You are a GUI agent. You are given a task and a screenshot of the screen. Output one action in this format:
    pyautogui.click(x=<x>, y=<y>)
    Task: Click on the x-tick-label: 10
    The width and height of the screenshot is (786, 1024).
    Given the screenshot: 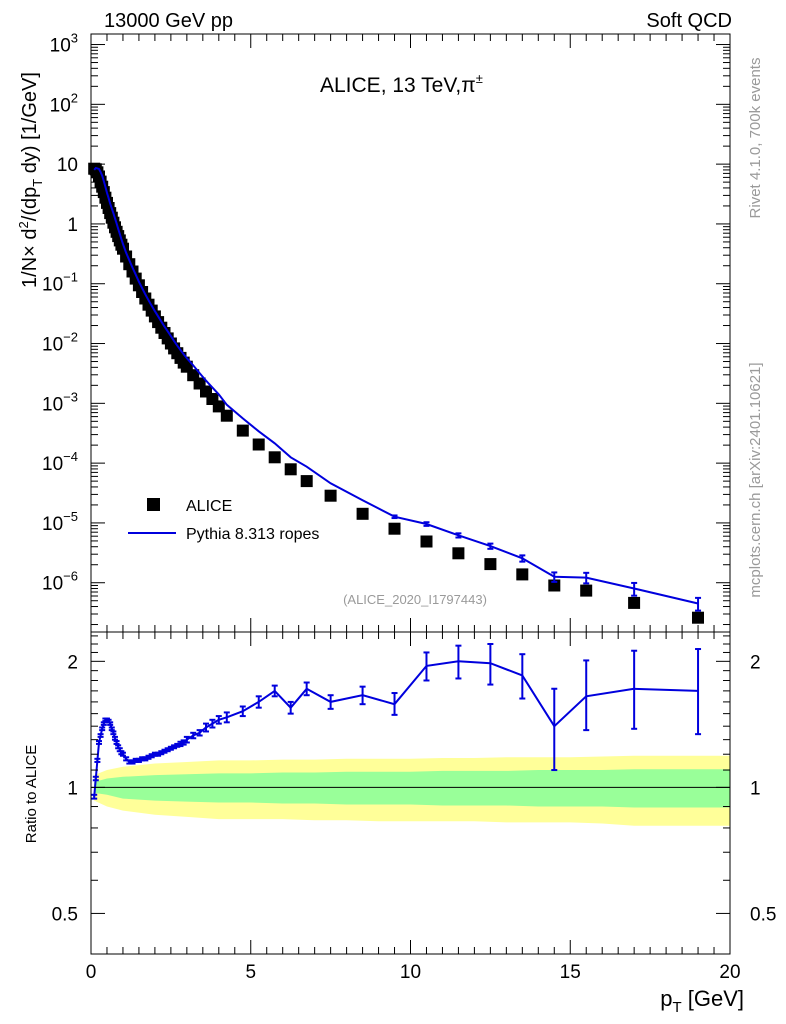 What is the action you would take?
    pyautogui.click(x=410, y=972)
    